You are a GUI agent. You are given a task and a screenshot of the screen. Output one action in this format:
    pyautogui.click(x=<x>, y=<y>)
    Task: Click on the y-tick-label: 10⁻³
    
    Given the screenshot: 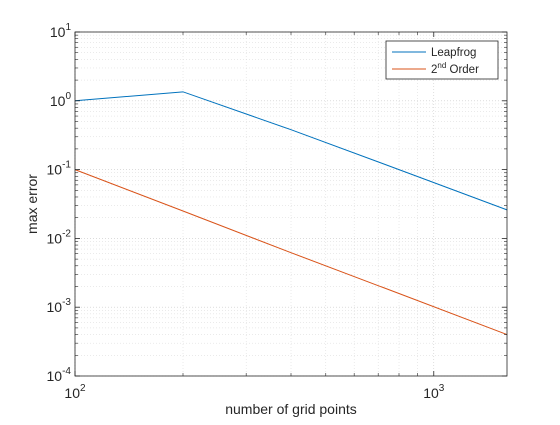 What is the action you would take?
    pyautogui.click(x=59, y=306)
    